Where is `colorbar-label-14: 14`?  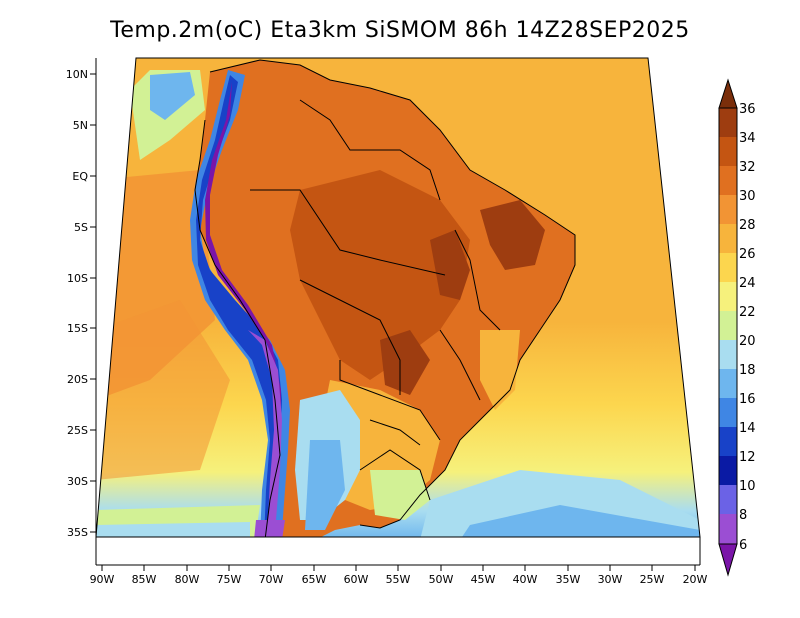
colorbar-label-14: 14 is located at coordinates (747, 428).